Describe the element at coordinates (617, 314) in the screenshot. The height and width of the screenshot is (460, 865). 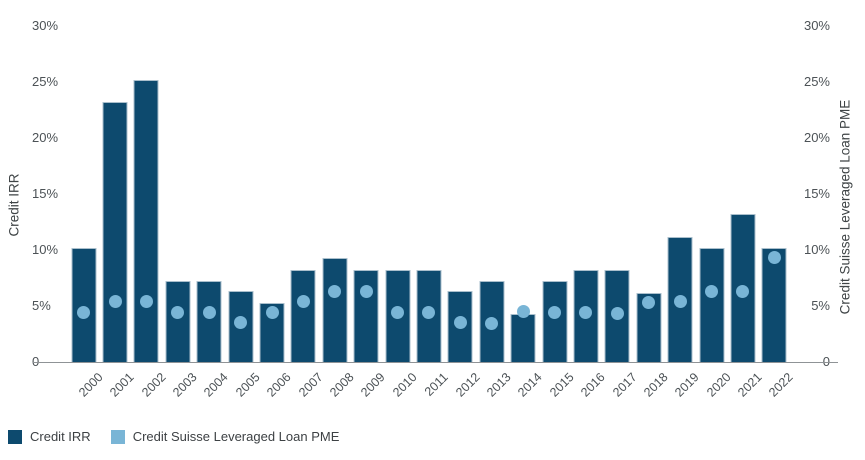
I see `pme-point-2017` at that location.